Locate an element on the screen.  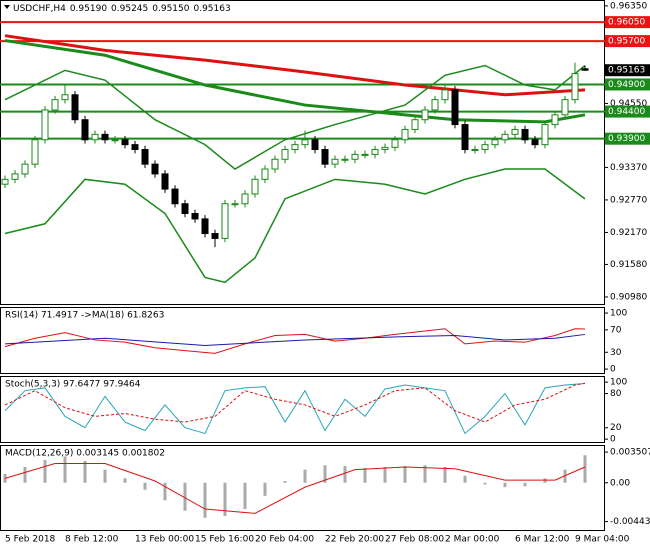
y-tick-label: 0.91580 is located at coordinates (628, 265).